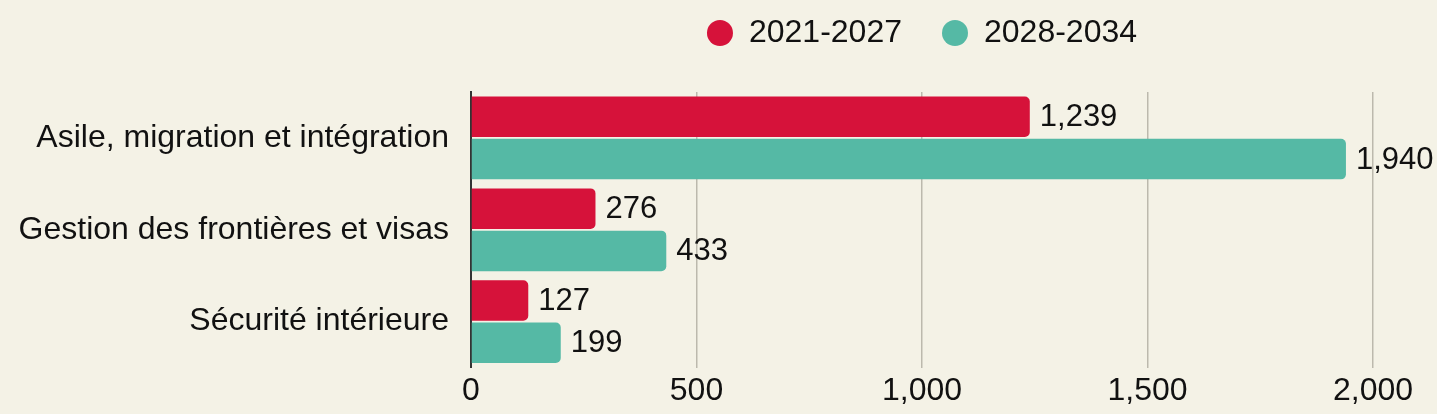 The width and height of the screenshot is (1437, 414). I want to click on y-tick-label: Sécurité intérieure, so click(319, 319).